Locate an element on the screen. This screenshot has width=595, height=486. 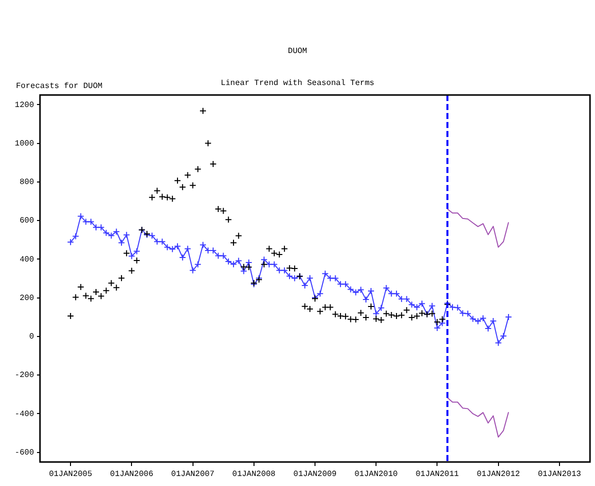
y-tick-label: 400 is located at coordinates (27, 259).